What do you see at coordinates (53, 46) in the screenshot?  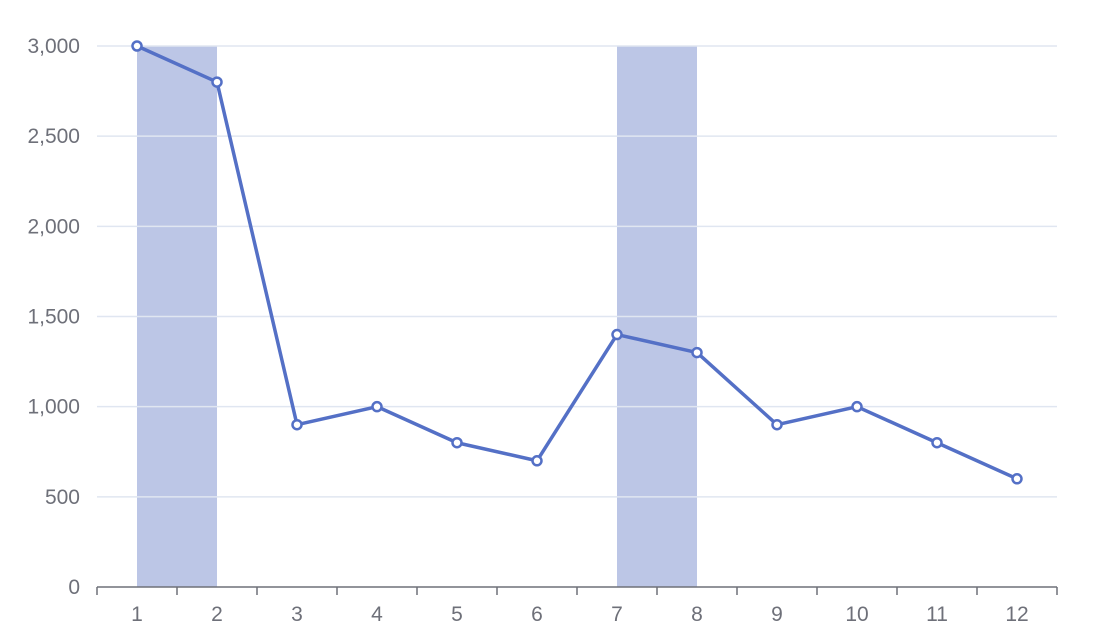 I see `y-tick-label: 3,000` at bounding box center [53, 46].